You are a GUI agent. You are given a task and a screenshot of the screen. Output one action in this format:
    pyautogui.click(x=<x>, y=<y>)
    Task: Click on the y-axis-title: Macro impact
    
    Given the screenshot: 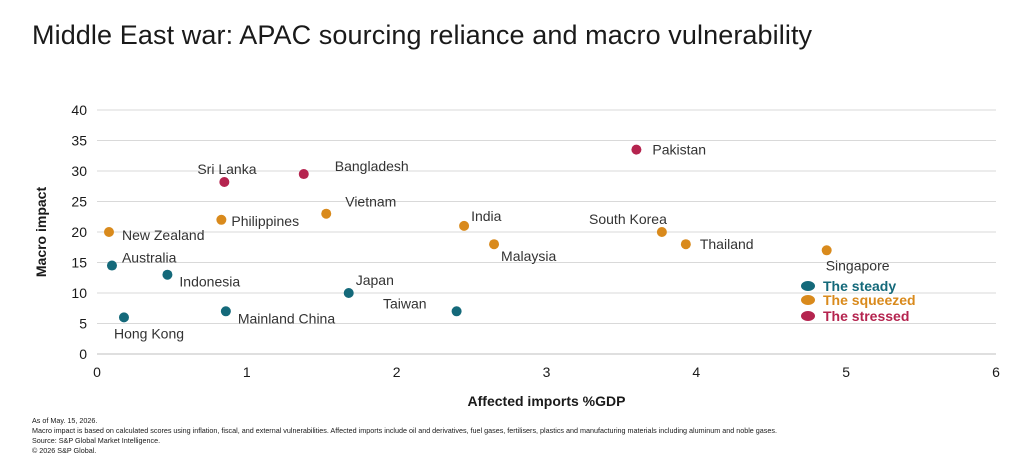 What is the action you would take?
    pyautogui.click(x=41, y=232)
    